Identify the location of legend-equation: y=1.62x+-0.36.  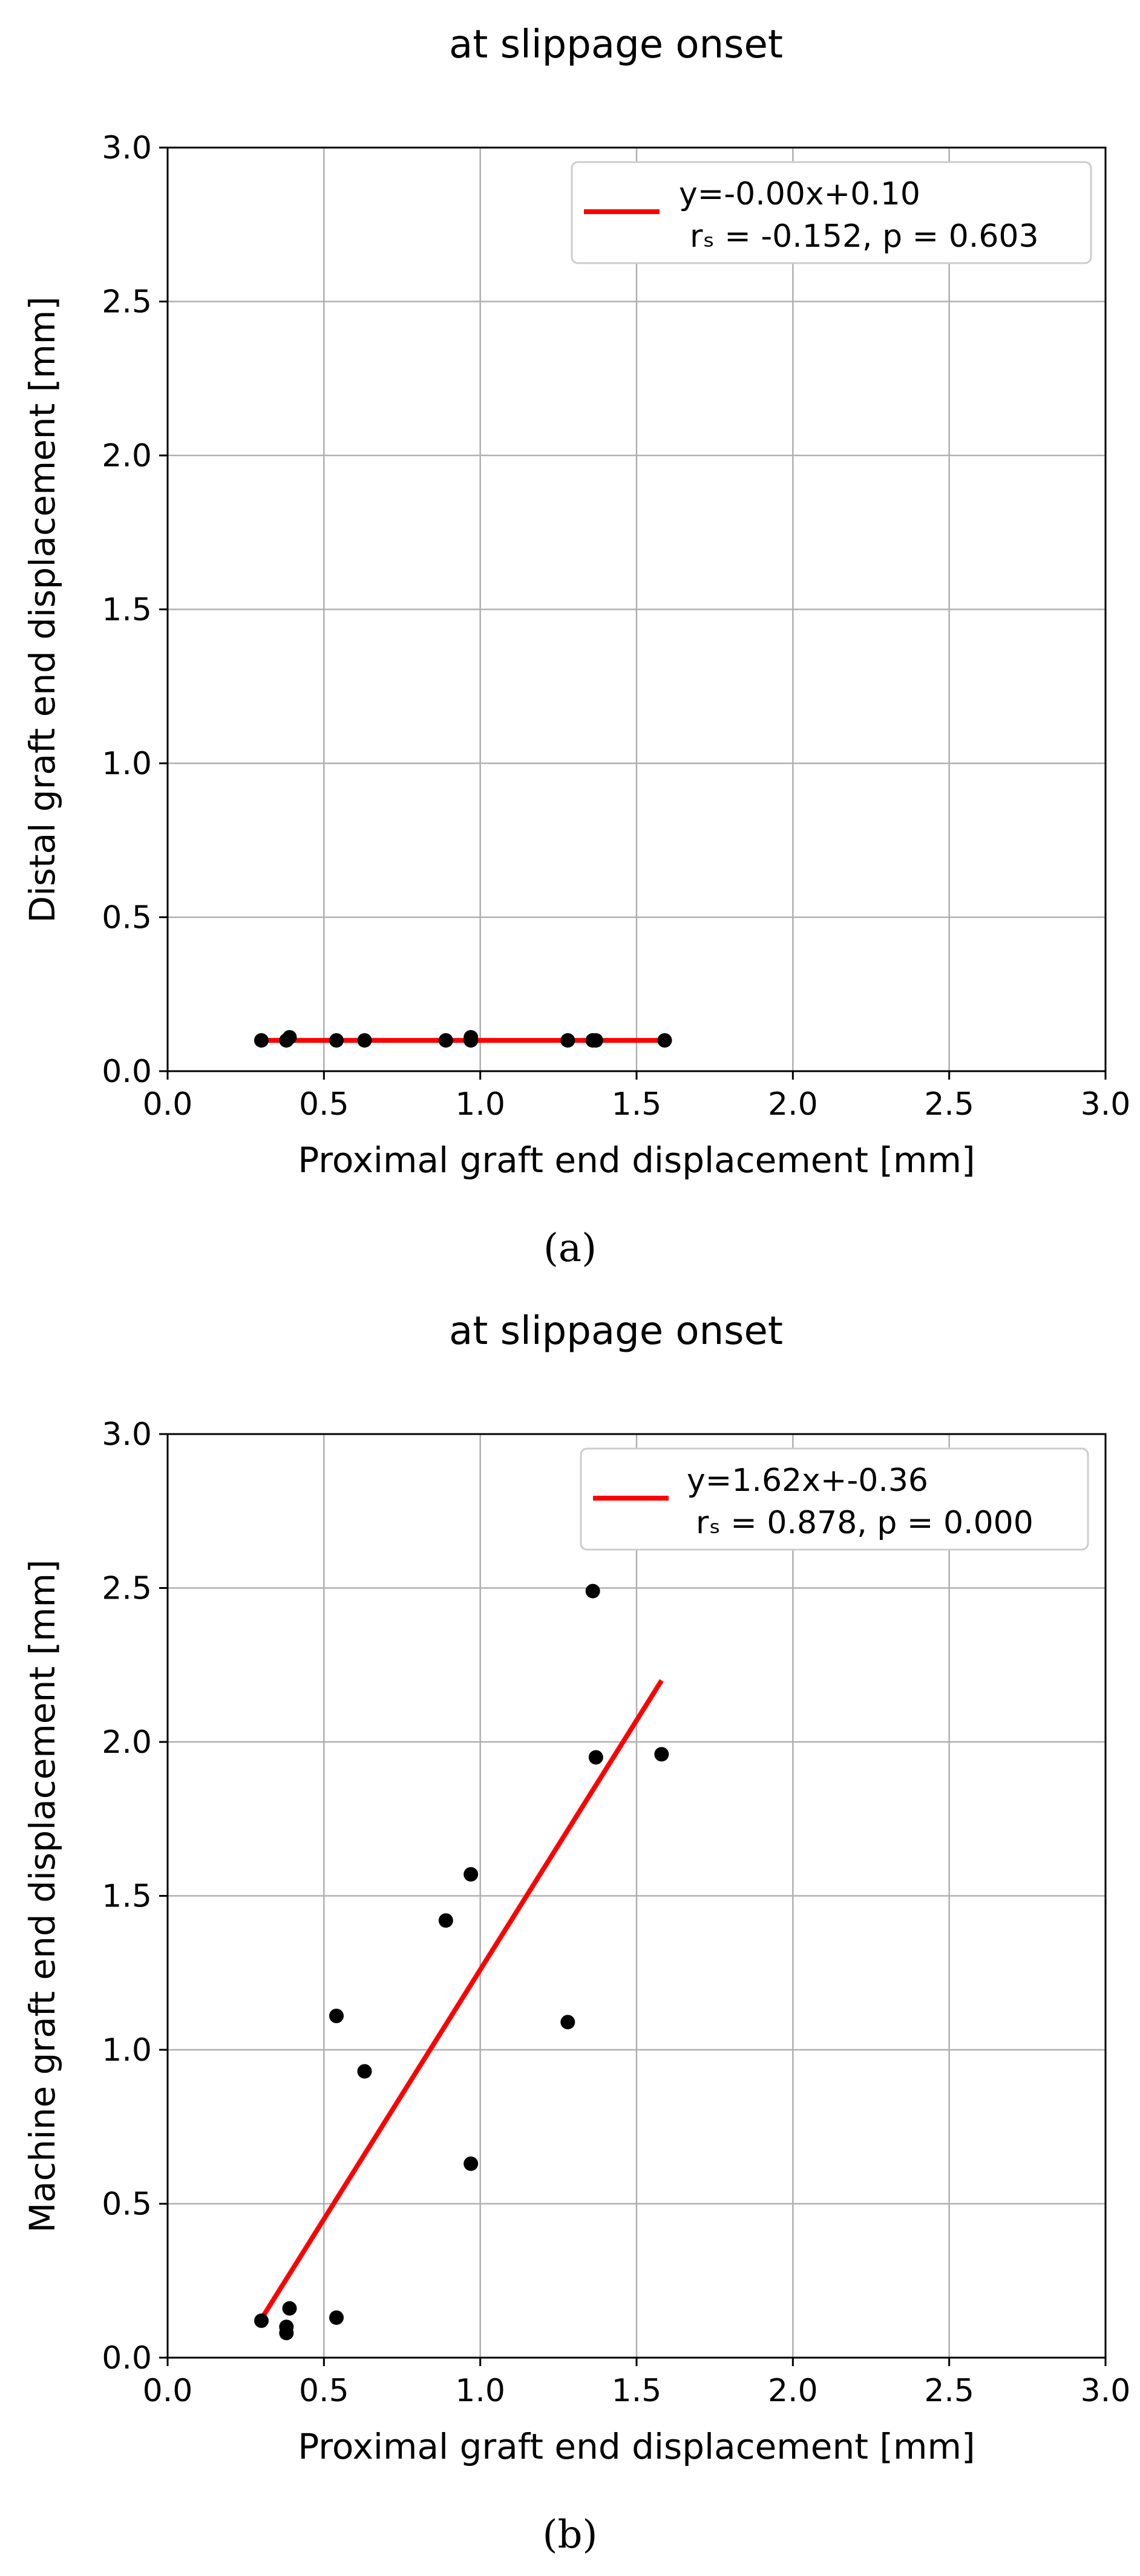
(807, 1480).